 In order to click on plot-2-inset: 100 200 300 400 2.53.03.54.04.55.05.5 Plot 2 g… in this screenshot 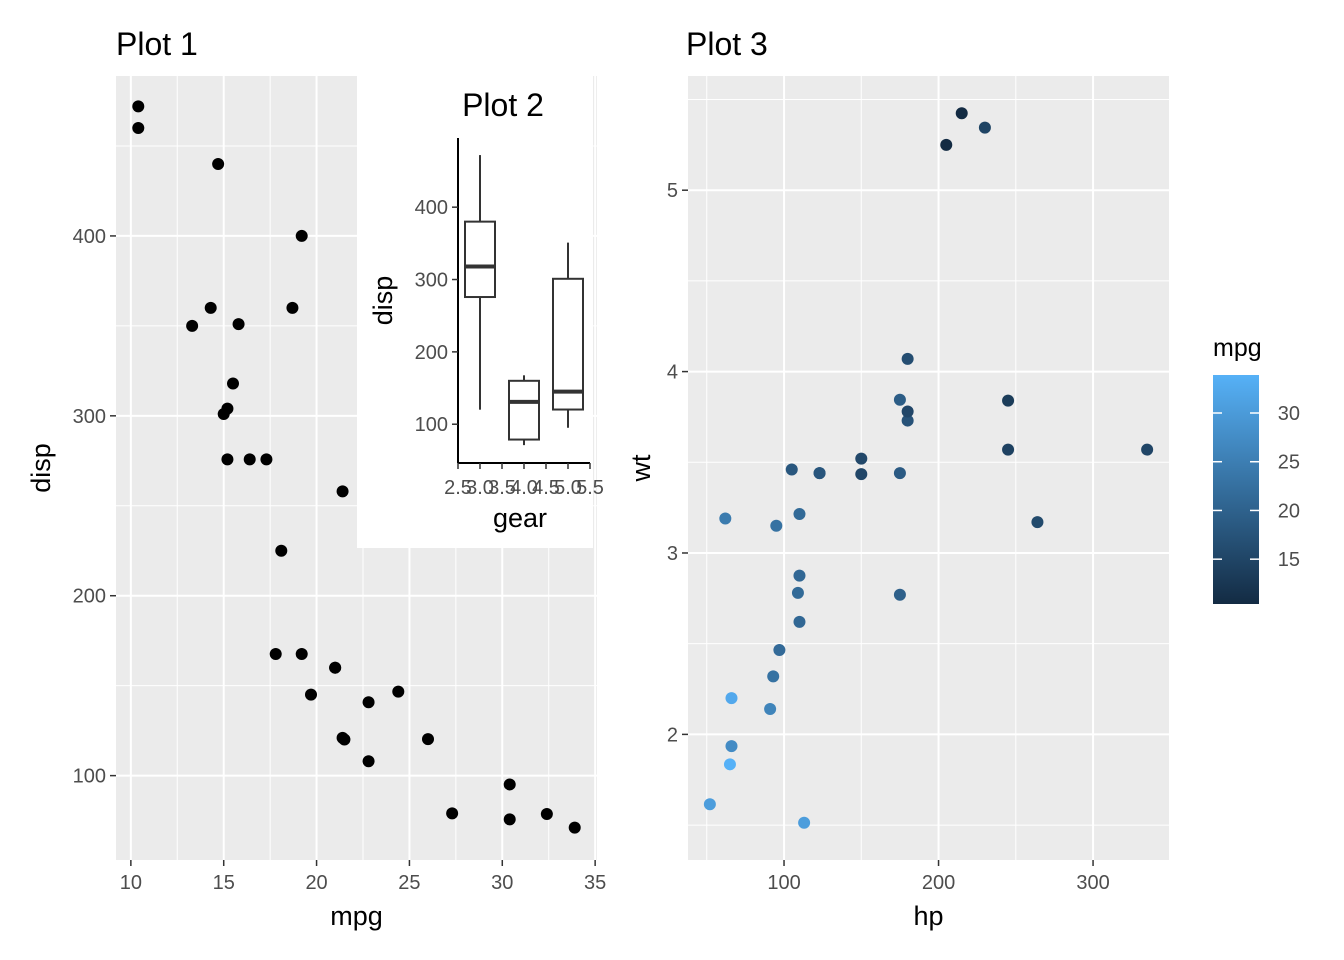, I will do `click(480, 312)`.